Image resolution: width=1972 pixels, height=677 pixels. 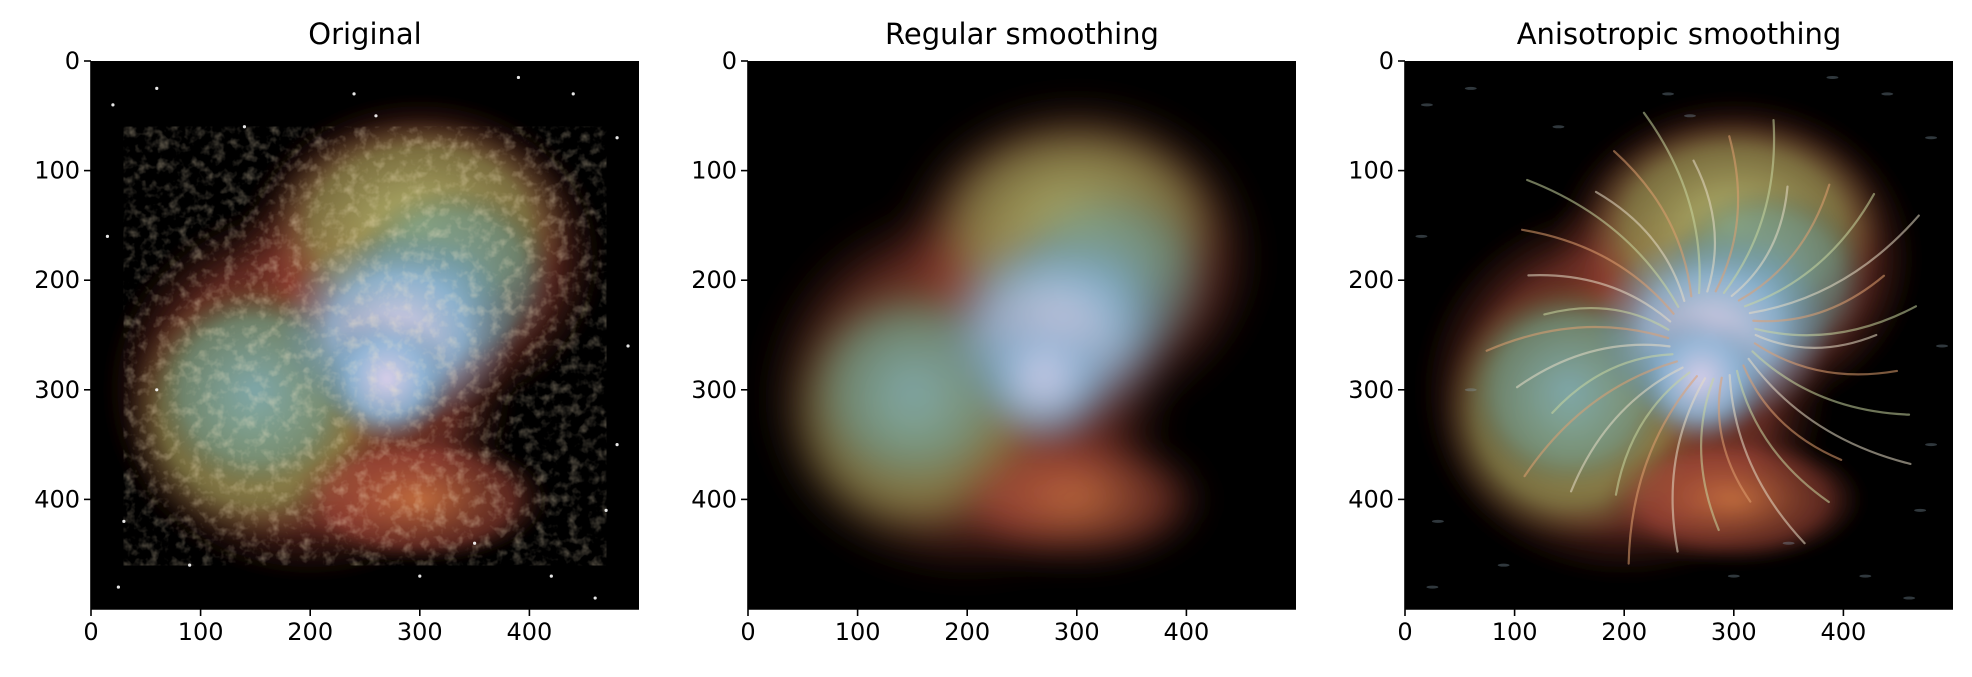 I want to click on panel-title-regular: Regular smoothing, so click(x=1022, y=34).